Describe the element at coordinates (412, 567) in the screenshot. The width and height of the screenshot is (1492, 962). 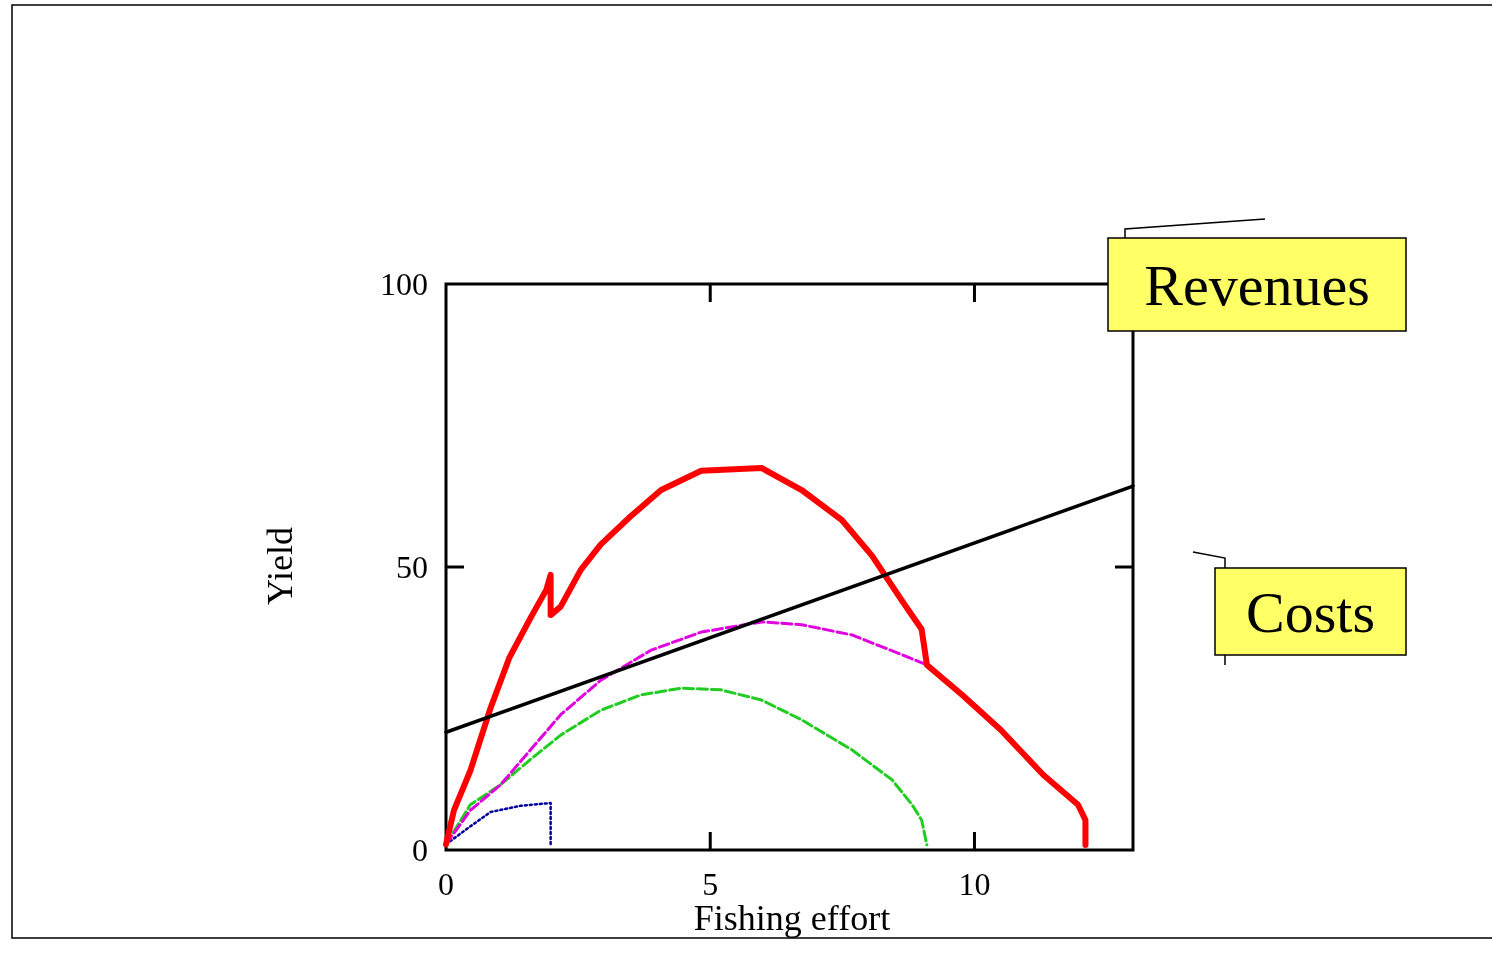
I see `y-tick-label: 50` at that location.